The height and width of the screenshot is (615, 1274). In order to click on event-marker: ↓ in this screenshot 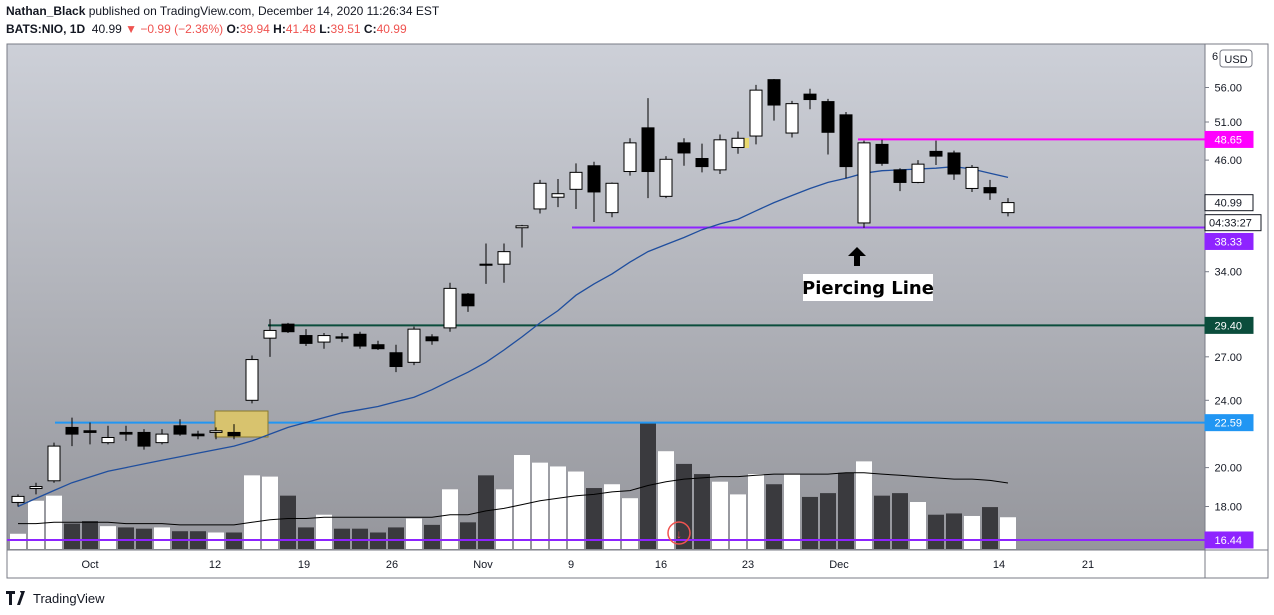, I will do `click(679, 533)`.